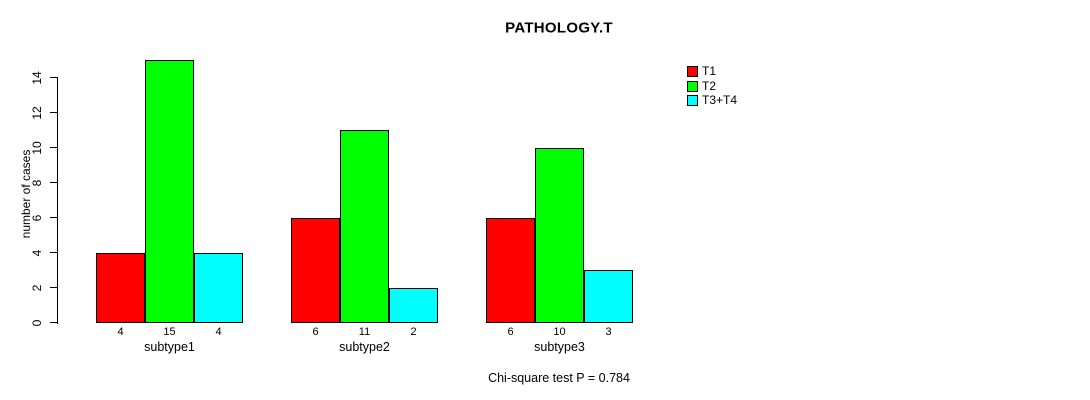 Image resolution: width=1090 pixels, height=400 pixels. Describe the element at coordinates (169, 191) in the screenshot. I see `bar-t2-subtype1` at that location.